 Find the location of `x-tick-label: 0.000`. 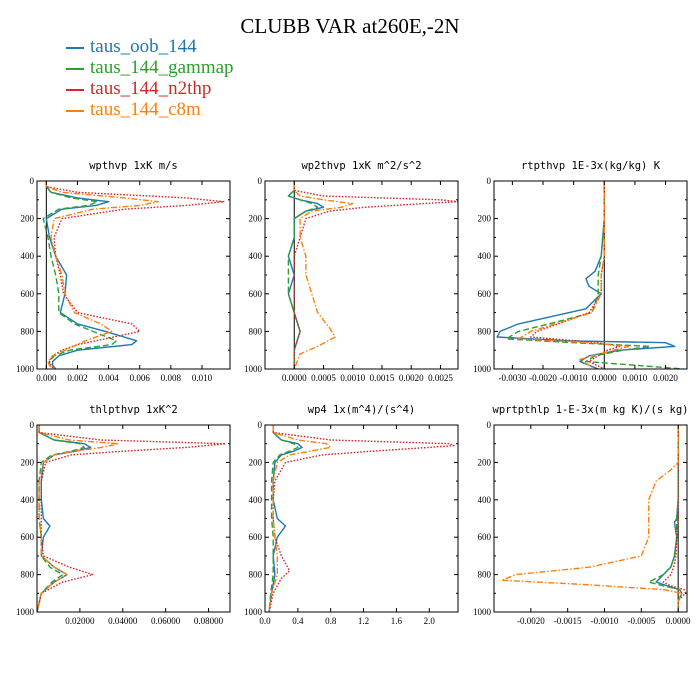

x-tick-label: 0.000 is located at coordinates (46, 378).